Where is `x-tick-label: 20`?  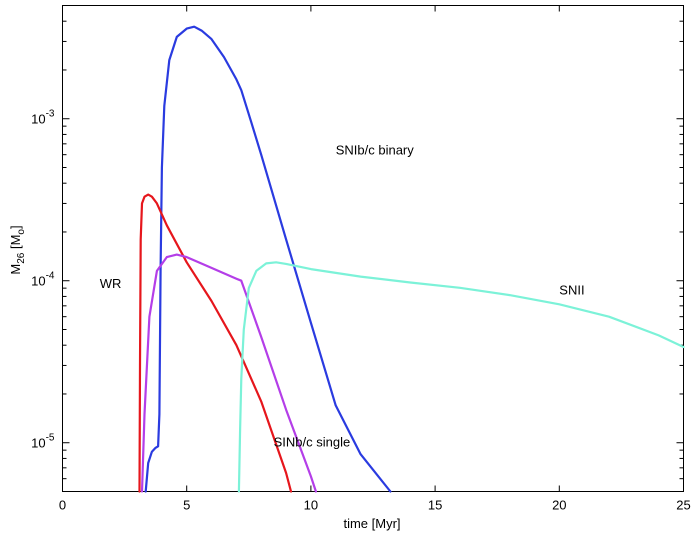
x-tick-label: 20 is located at coordinates (559, 505).